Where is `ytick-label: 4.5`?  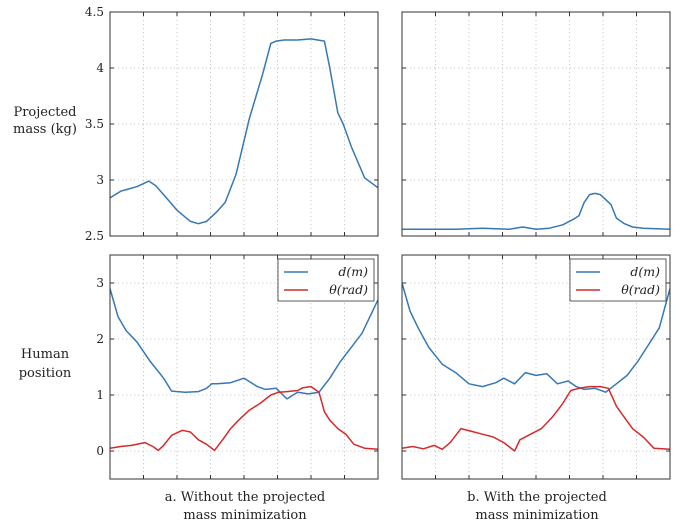
ytick-label: 4.5 is located at coordinates (94, 12).